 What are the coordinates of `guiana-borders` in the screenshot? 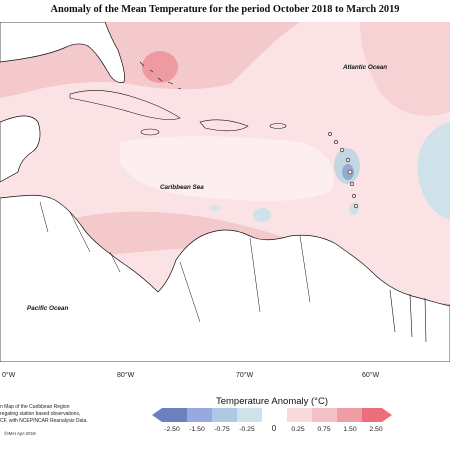 It's located at (408, 316).